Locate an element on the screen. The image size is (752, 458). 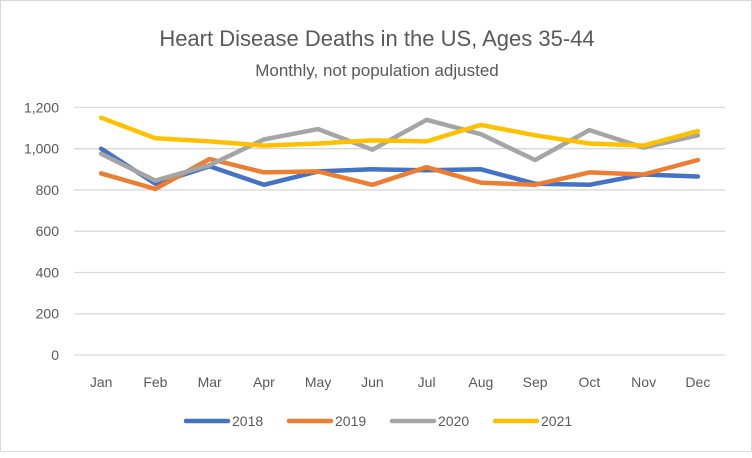
x-tick-label: Dec is located at coordinates (697, 382).